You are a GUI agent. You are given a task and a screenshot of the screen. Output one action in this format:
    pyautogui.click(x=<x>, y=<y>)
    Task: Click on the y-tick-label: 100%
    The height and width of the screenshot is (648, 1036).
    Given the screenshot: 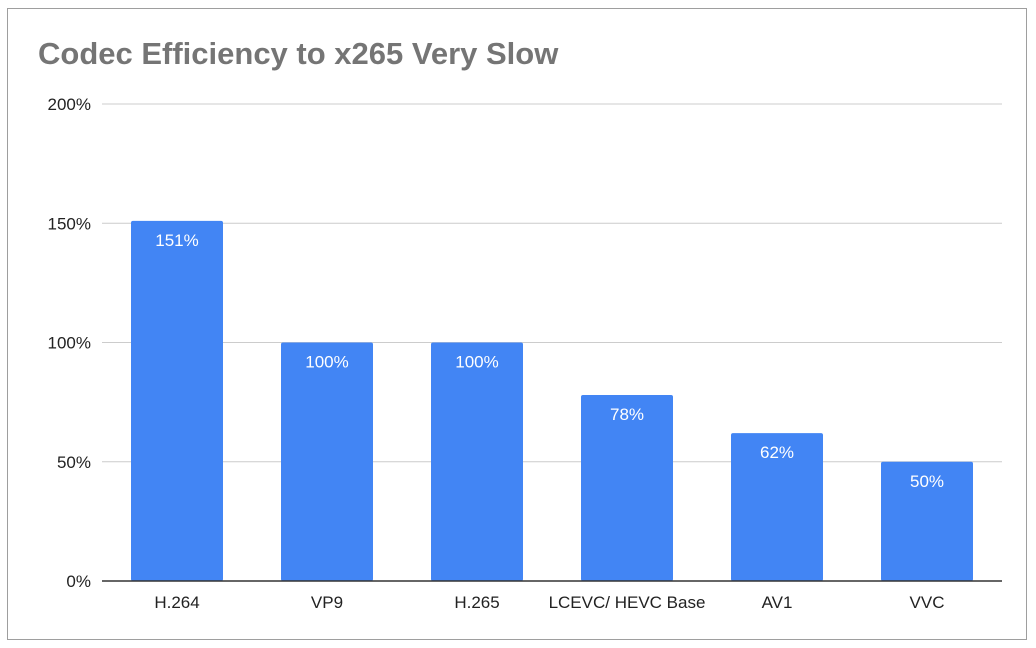 What is the action you would take?
    pyautogui.click(x=69, y=343)
    